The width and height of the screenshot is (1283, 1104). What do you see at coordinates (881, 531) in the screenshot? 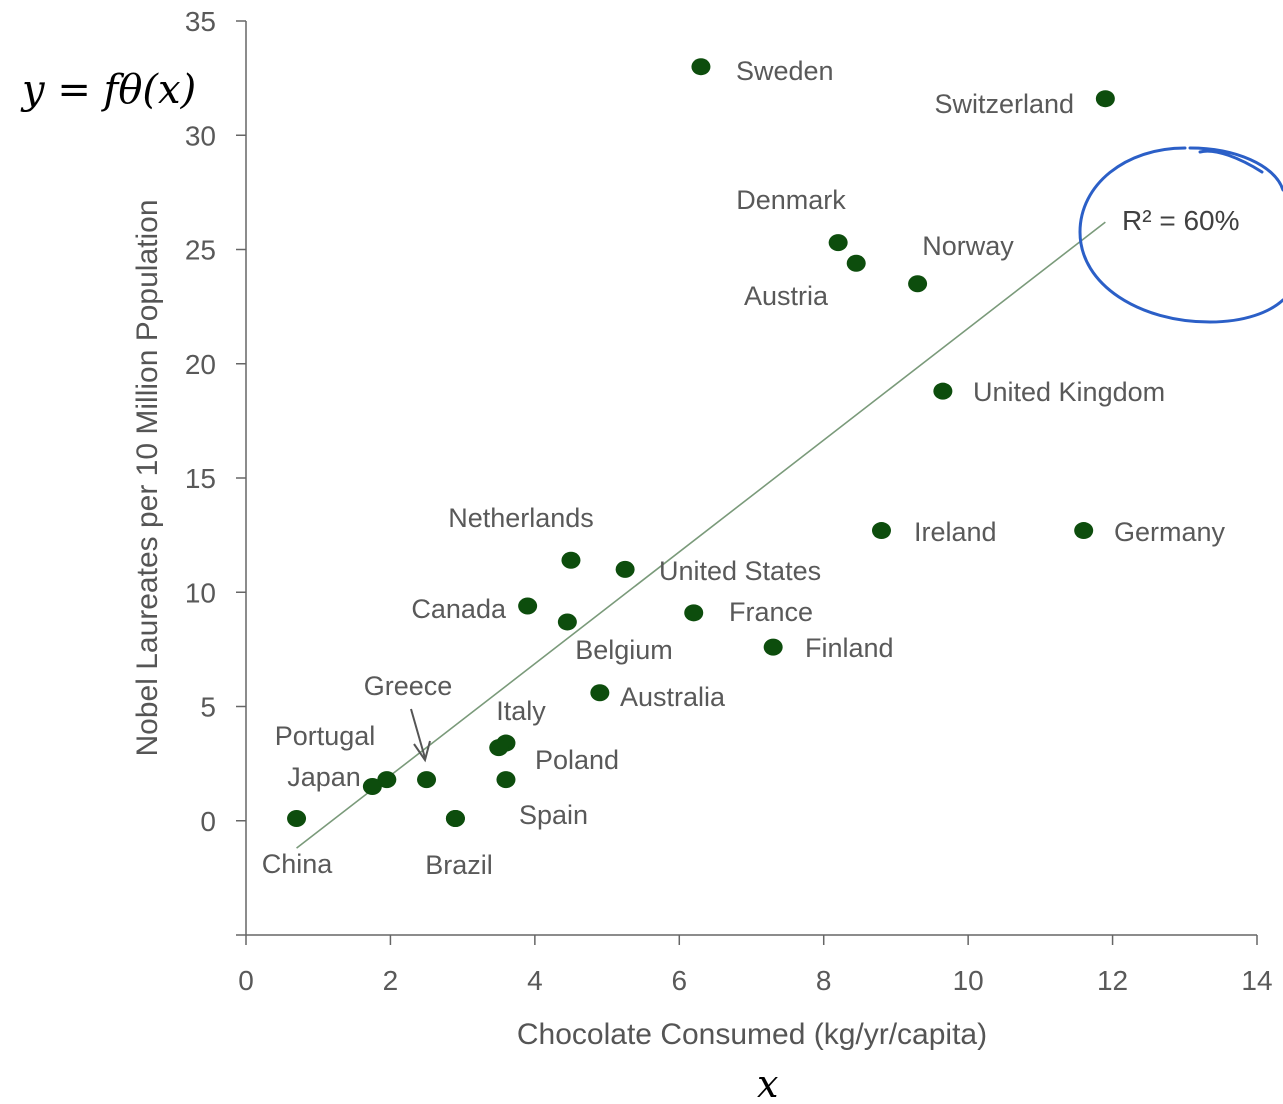
I see `point-ireland` at bounding box center [881, 531].